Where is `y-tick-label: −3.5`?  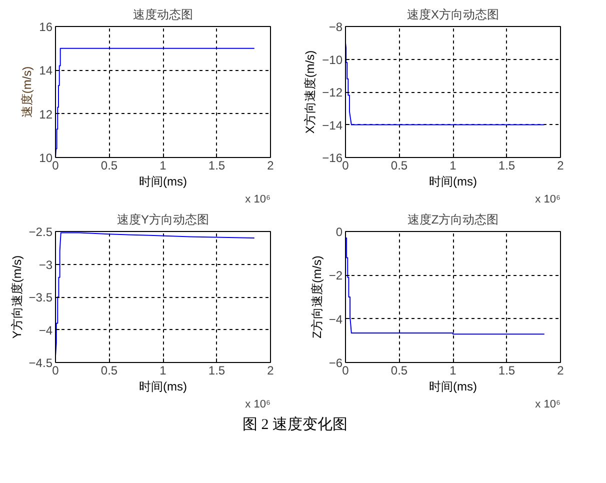
y-tick-label: −3.5 is located at coordinates (40, 297).